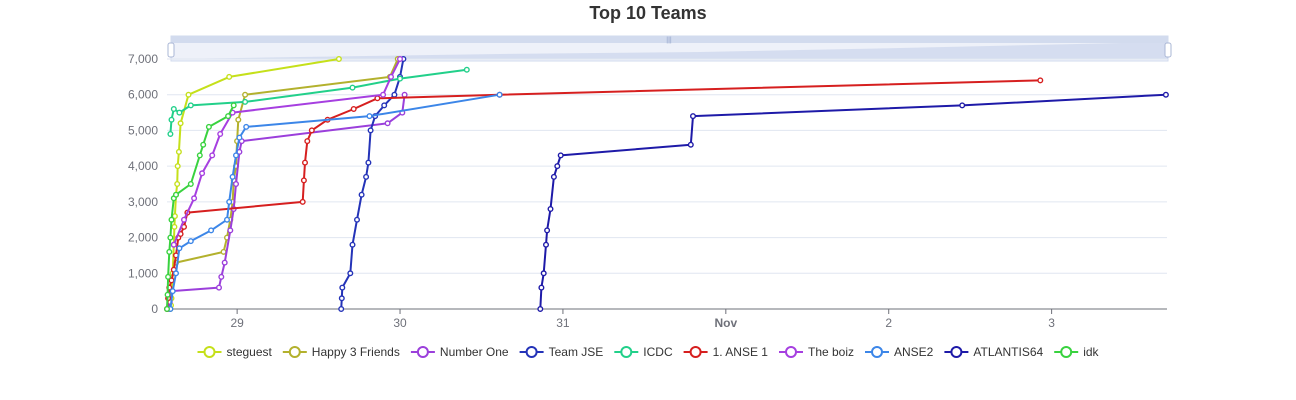  Describe the element at coordinates (816, 352) in the screenshot. I see `legend-item: The boiz` at that location.